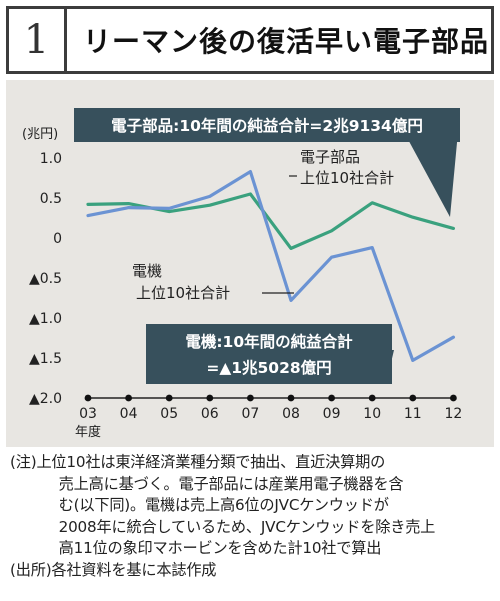 The image size is (500, 601). Describe the element at coordinates (45, 359) in the screenshot. I see `y-tick-label: ▲1.5` at that location.